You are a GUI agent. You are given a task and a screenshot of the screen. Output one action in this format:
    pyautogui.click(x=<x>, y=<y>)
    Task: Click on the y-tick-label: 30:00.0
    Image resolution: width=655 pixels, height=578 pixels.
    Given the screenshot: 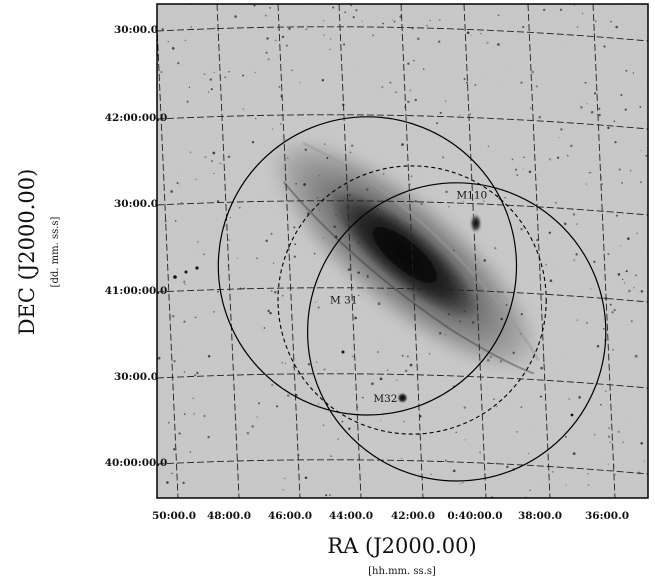 What is the action you would take?
    pyautogui.click(x=136, y=377)
    